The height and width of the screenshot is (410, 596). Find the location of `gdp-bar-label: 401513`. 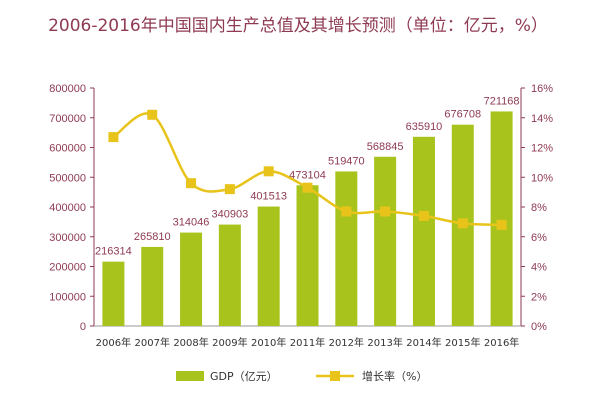

gdp-bar-label: 401513 is located at coordinates (268, 197).